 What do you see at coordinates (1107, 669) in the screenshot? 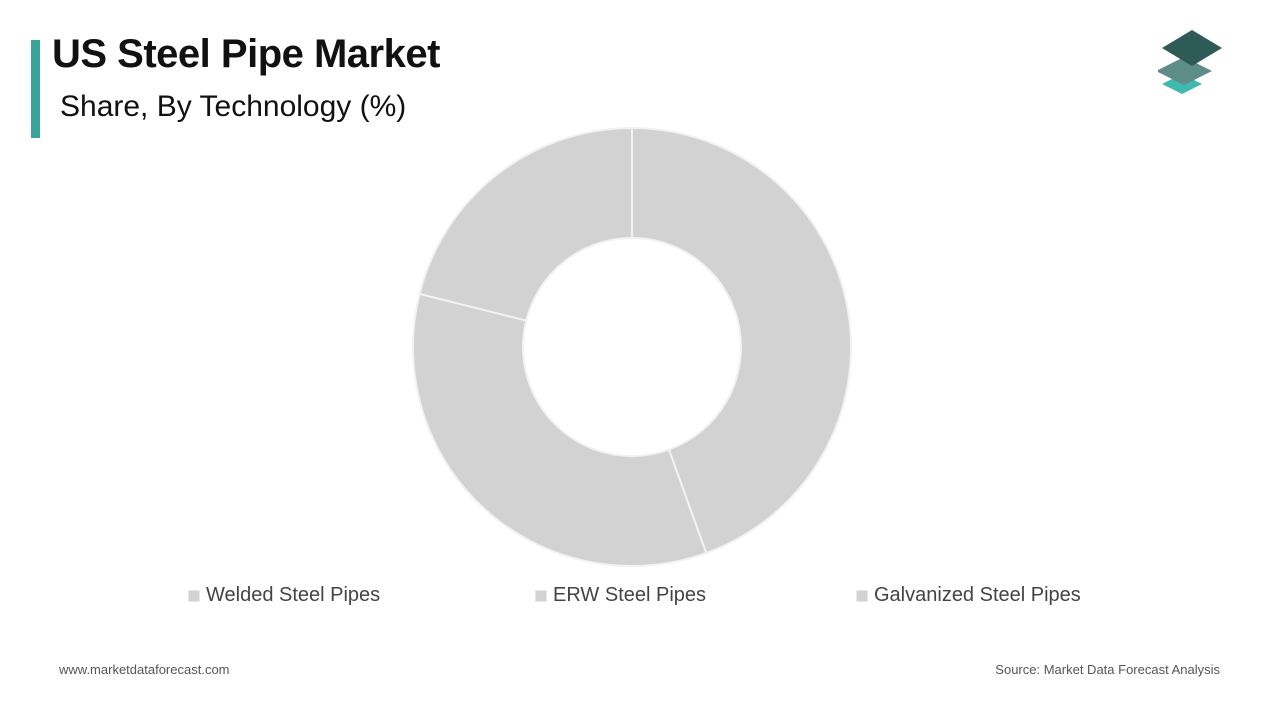
I see `source-footer: Source: Market Data Forecast Analysis` at bounding box center [1107, 669].